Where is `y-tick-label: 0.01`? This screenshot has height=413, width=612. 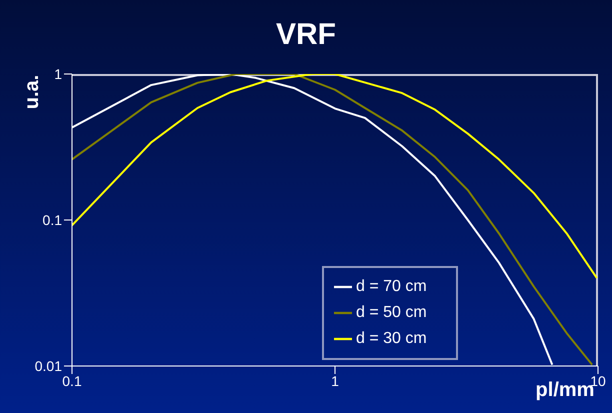 y-tick-label: 0.01 is located at coordinates (48, 366).